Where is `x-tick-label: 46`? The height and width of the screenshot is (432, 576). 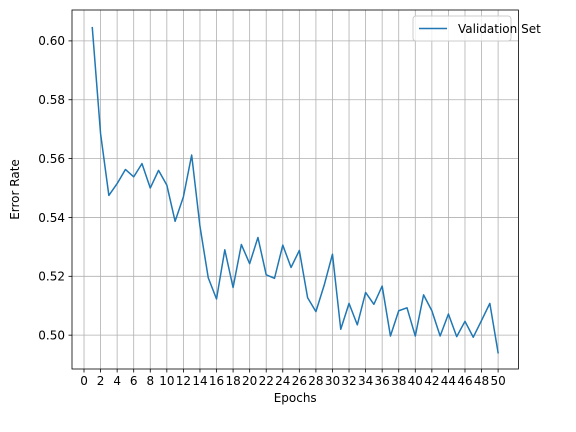
x-tick-label: 46 is located at coordinates (464, 381).